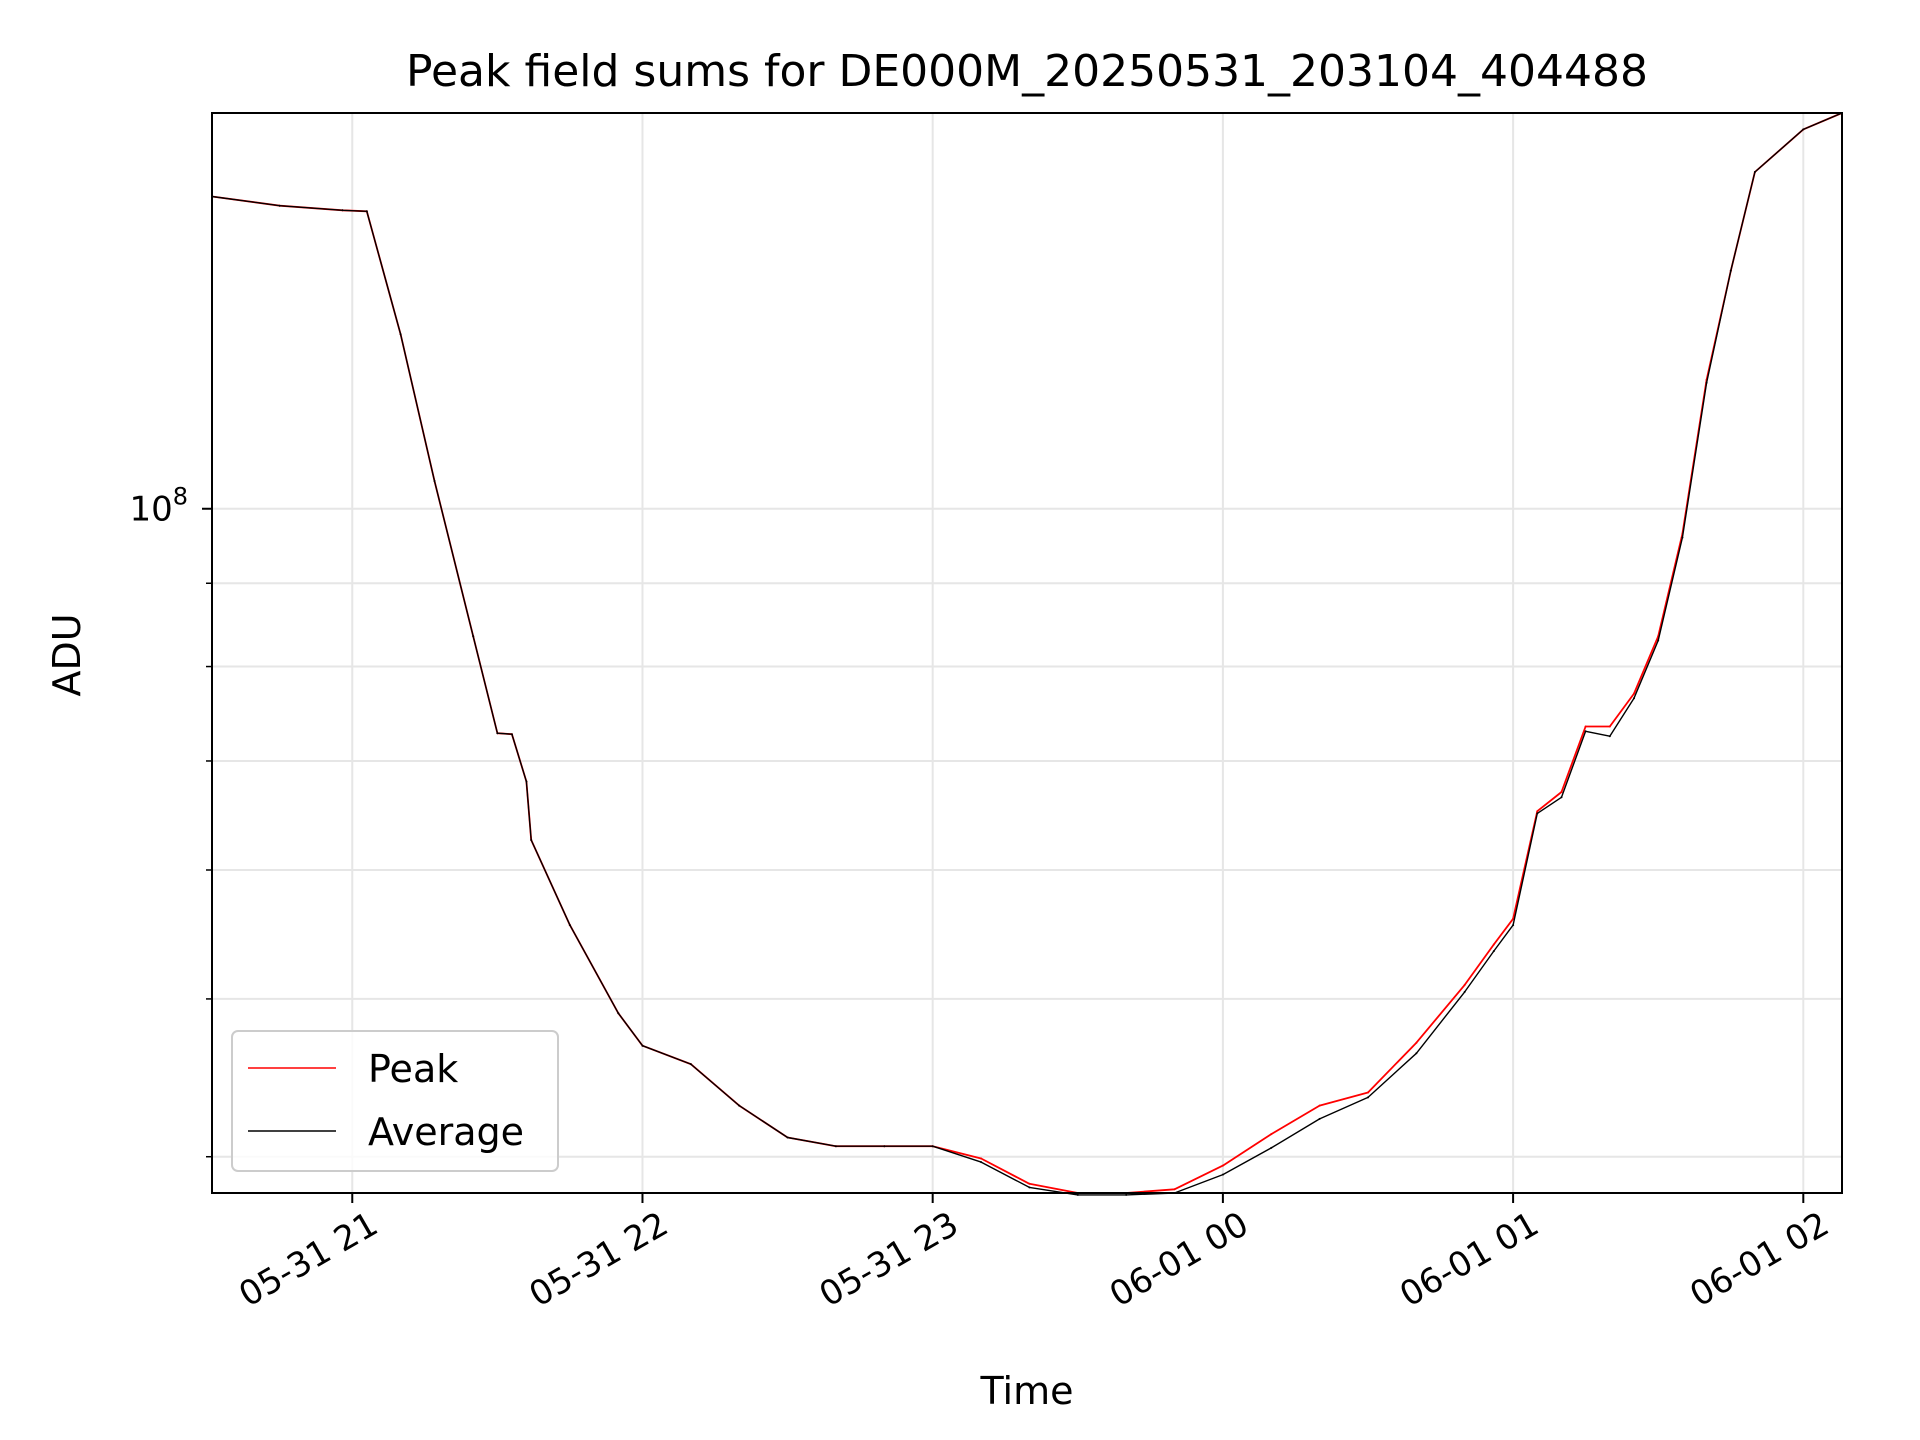  Describe the element at coordinates (1027, 1391) in the screenshot. I see `x-axis-label: Time` at that location.